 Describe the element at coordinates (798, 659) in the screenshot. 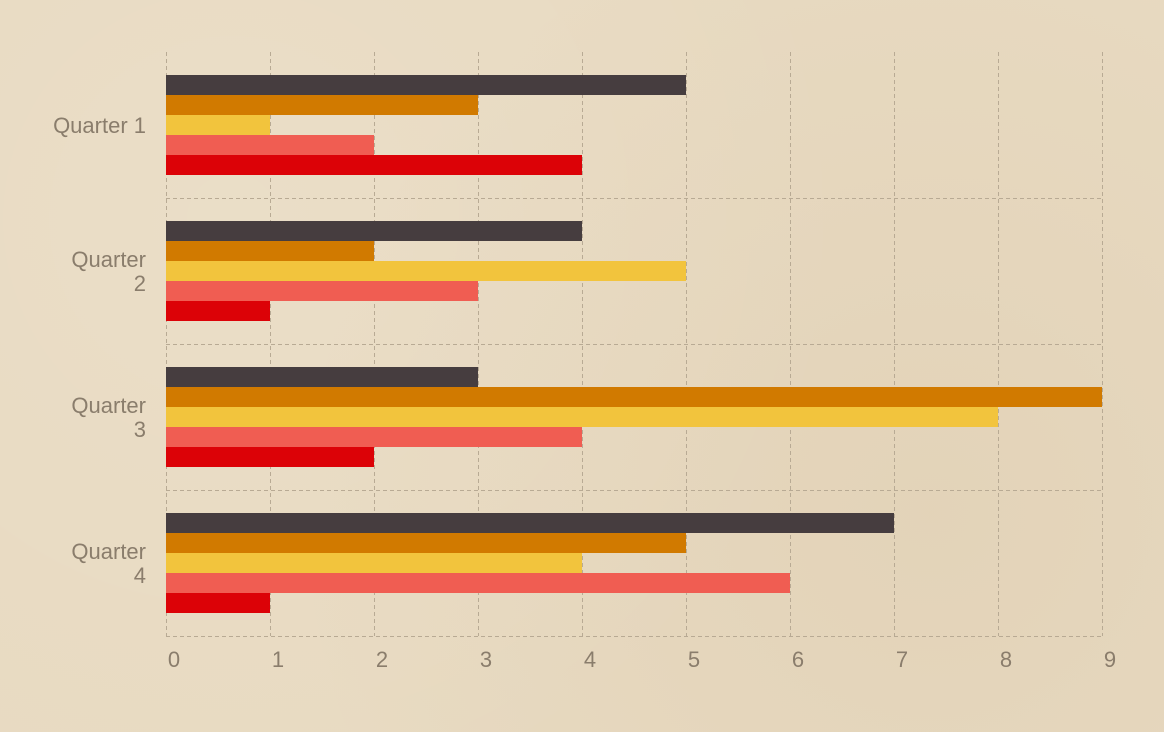

I see `x-tick-label: 6` at that location.